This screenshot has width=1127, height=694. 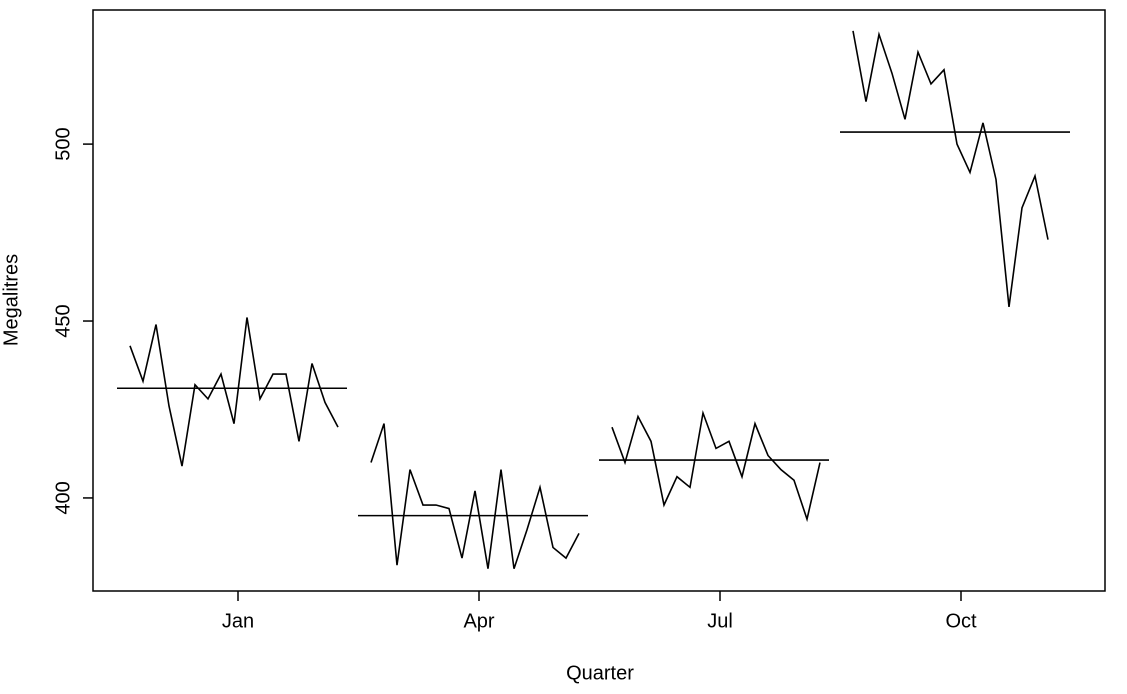 I want to click on y-tick-label: 400, so click(x=63, y=497).